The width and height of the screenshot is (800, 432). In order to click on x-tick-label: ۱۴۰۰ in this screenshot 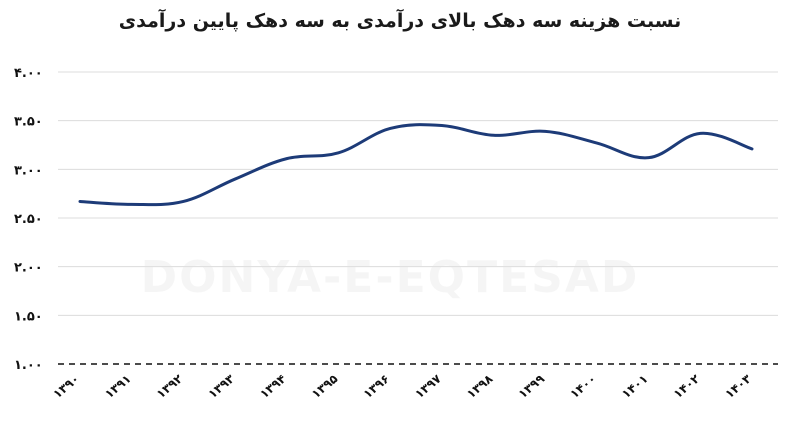, I will do `click(582, 387)`.